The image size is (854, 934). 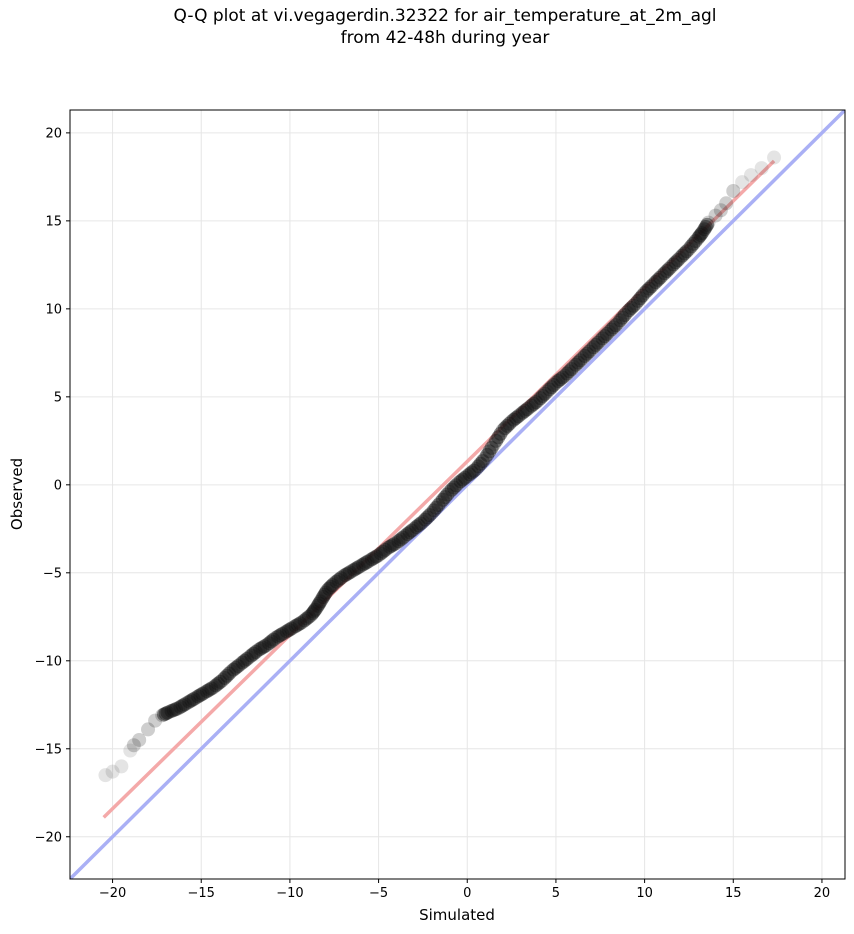 What do you see at coordinates (58, 485) in the screenshot?
I see `y-tick-label: 0` at bounding box center [58, 485].